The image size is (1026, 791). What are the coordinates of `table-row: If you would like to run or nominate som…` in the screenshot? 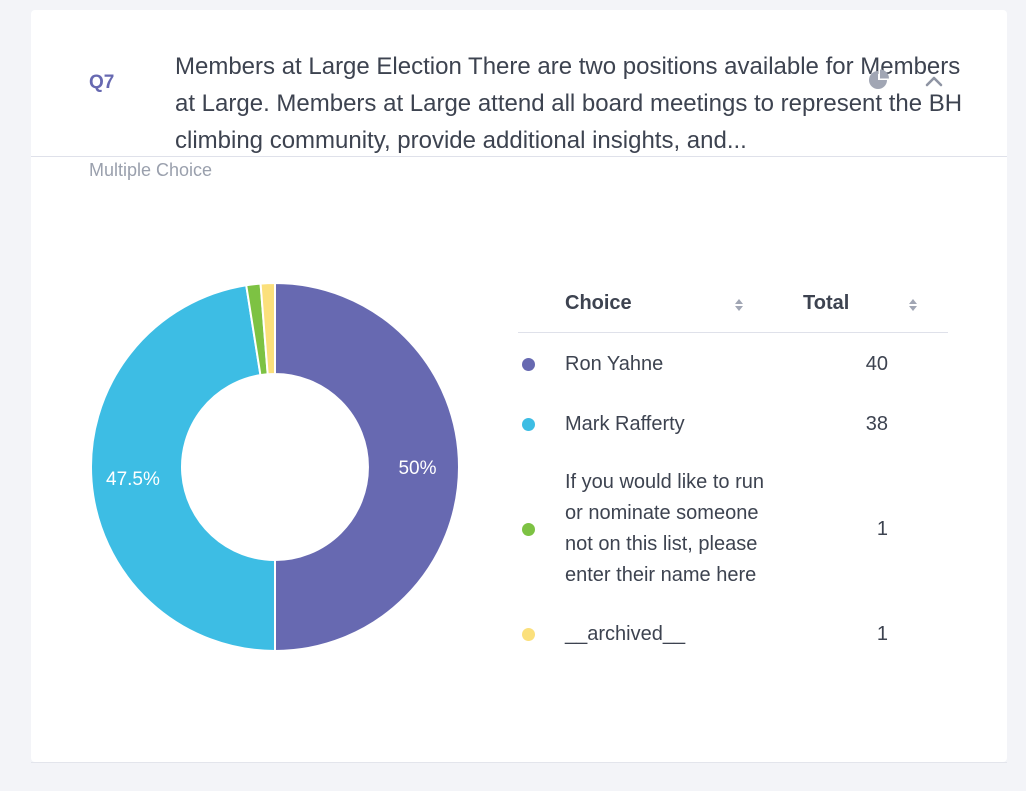 It's located at (733, 529).